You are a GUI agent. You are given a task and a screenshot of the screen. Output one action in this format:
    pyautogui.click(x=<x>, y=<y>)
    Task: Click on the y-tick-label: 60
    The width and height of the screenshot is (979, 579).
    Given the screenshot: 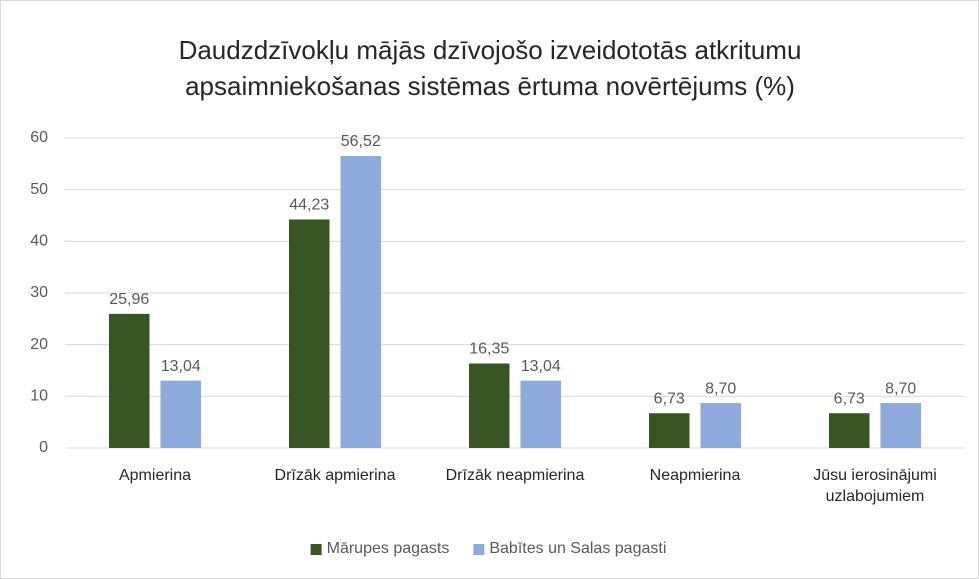 What is the action you would take?
    pyautogui.click(x=39, y=137)
    